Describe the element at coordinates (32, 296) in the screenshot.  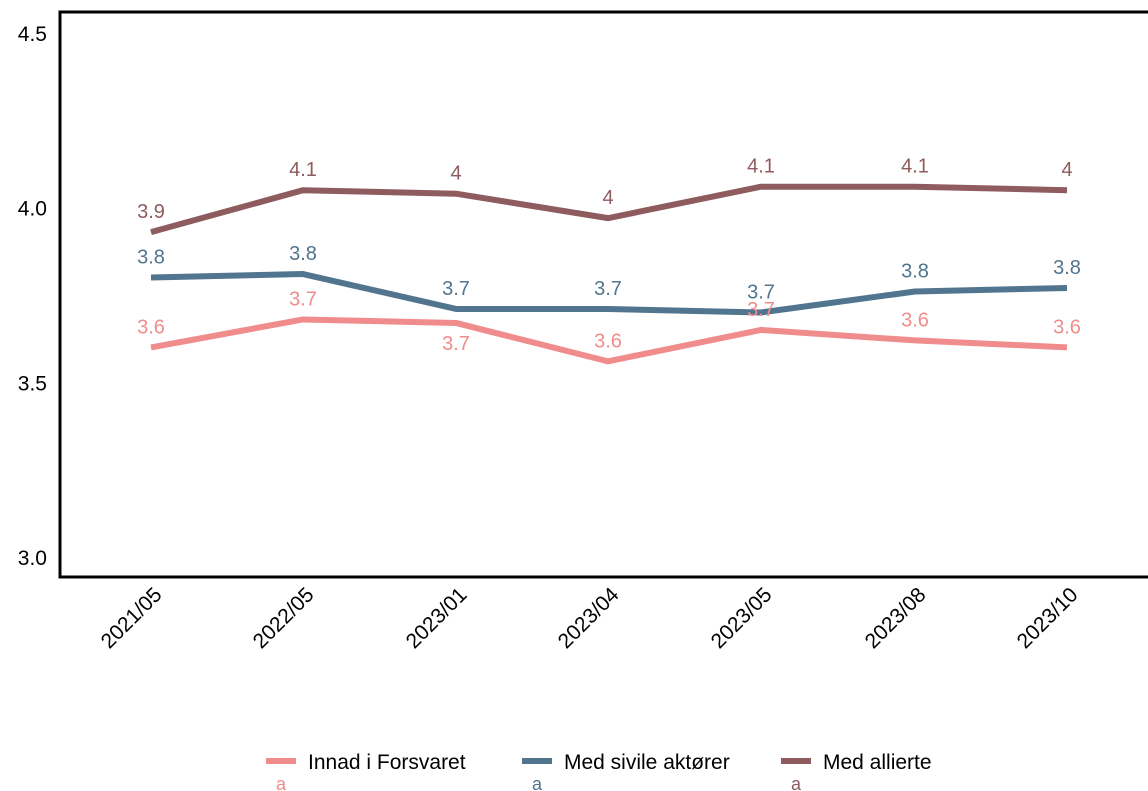
I see `y-axis-ticks: 3.0 3.5 4.0 4.5` at that location.